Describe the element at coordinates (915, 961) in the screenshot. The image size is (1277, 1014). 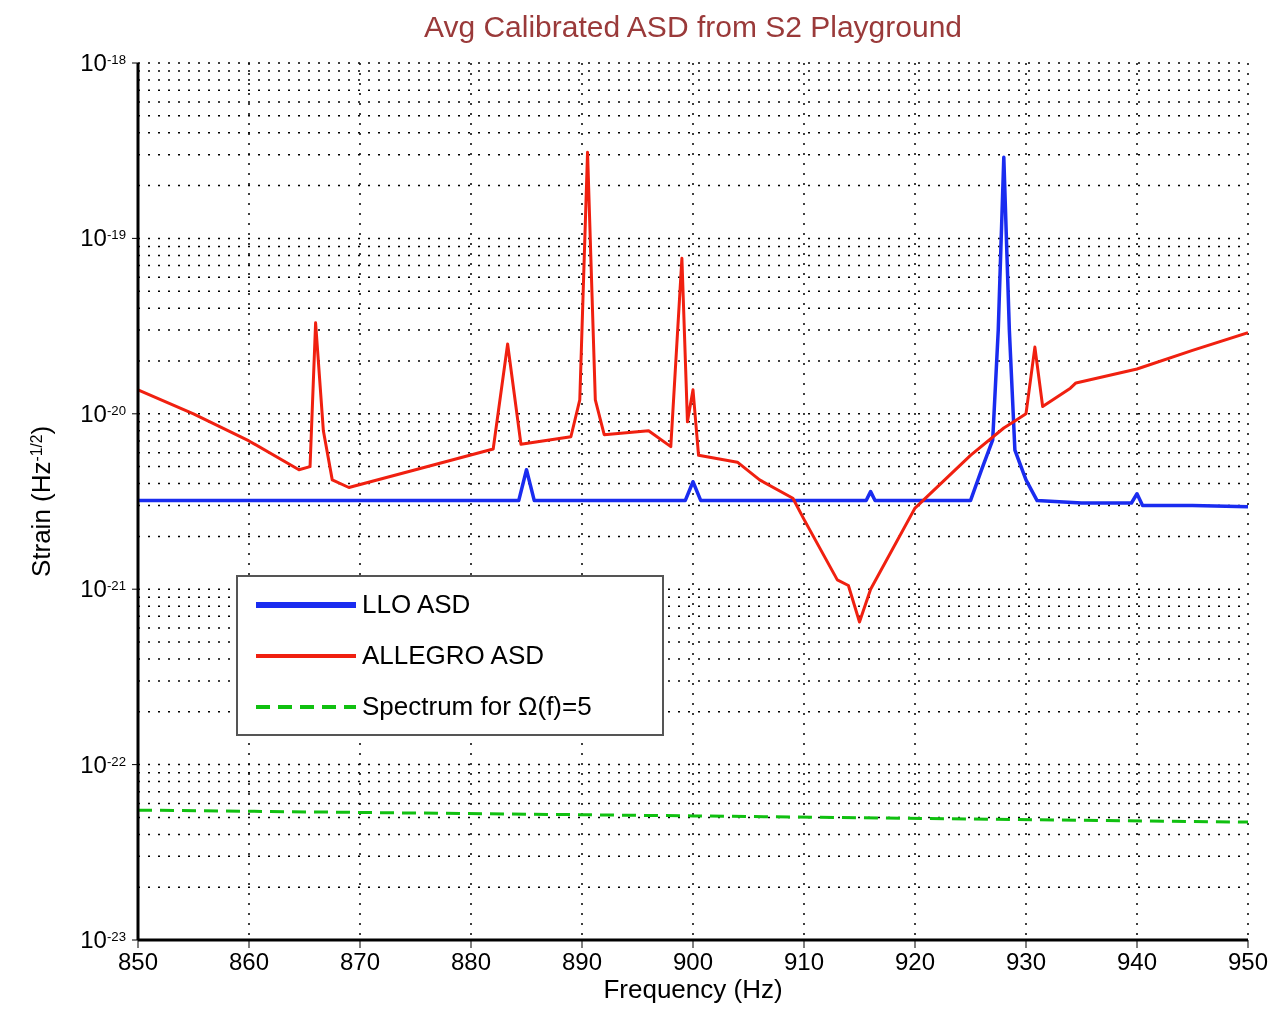
I see `x-tick-label: 920` at that location.